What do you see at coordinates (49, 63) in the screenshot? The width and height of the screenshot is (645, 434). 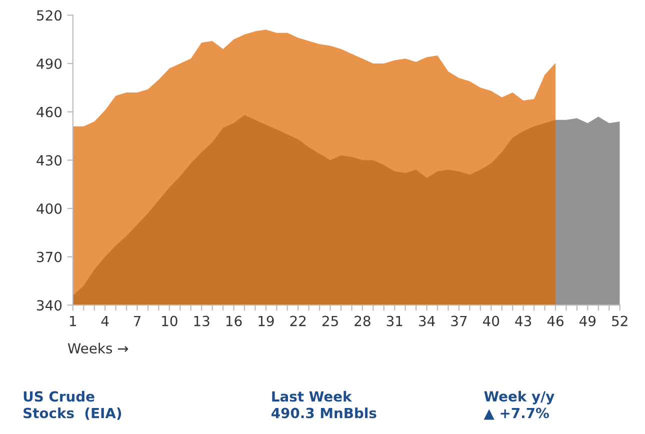 I see `y-tick-label: 490` at bounding box center [49, 63].